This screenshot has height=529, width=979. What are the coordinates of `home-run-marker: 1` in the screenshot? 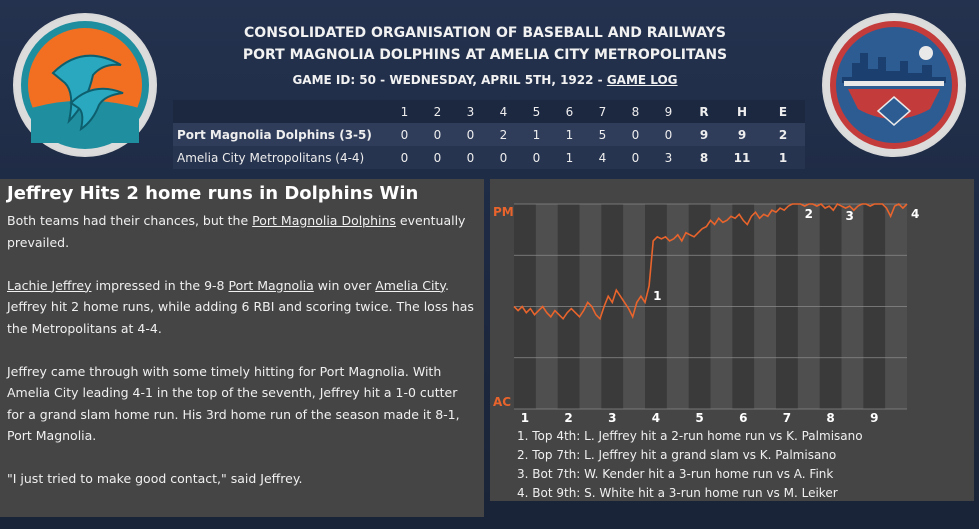 It's located at (657, 296).